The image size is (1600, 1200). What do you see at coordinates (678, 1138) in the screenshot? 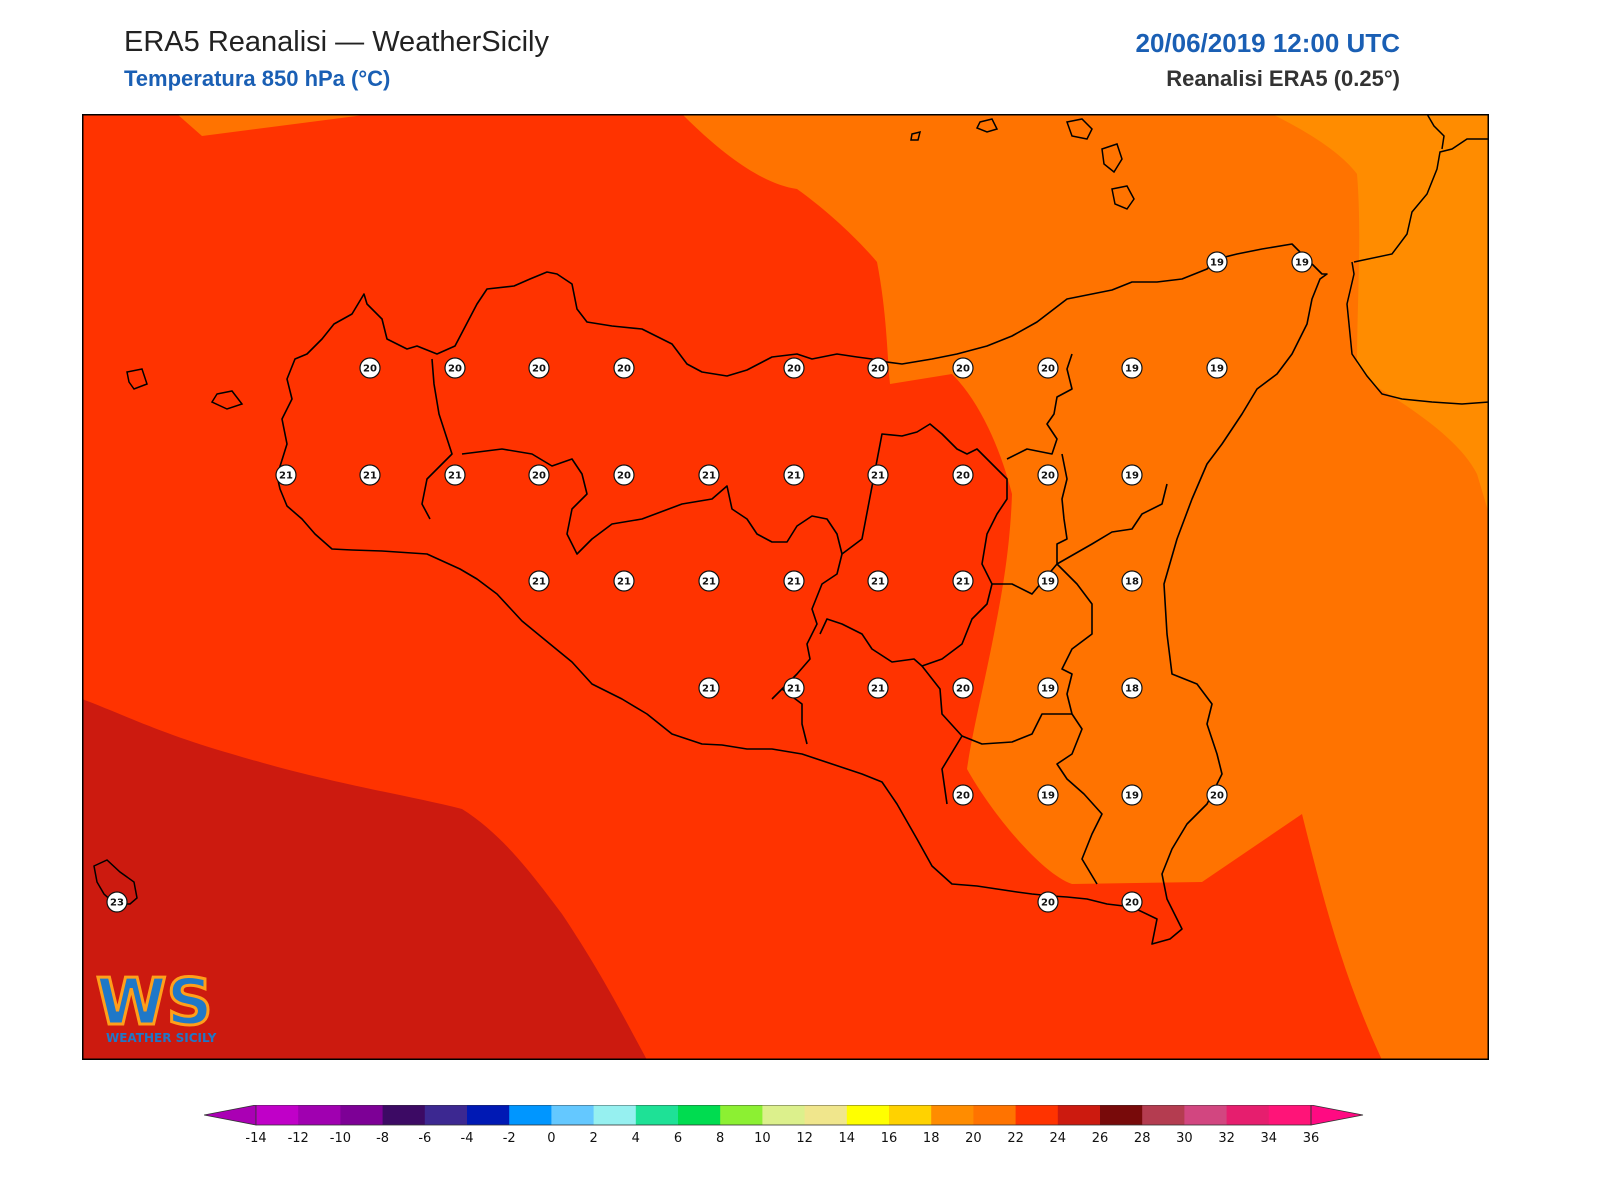
I see `colorbar-tick-label: 6` at bounding box center [678, 1138].